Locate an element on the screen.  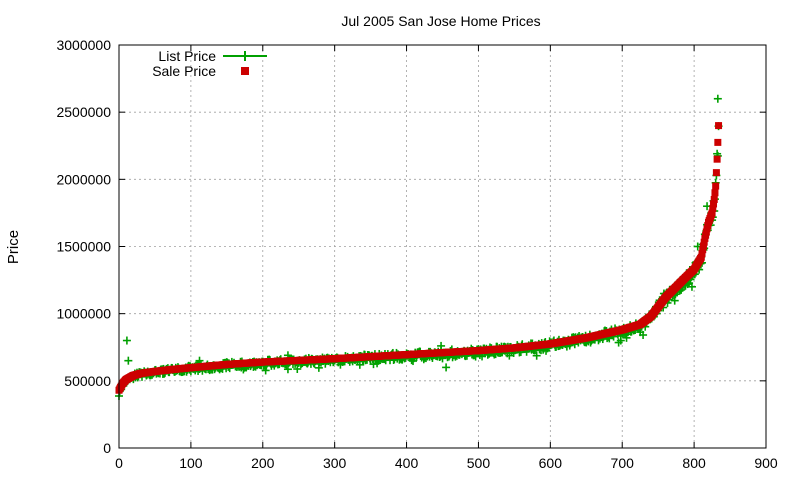
y-tick-label: 1500000 is located at coordinates (83, 247).